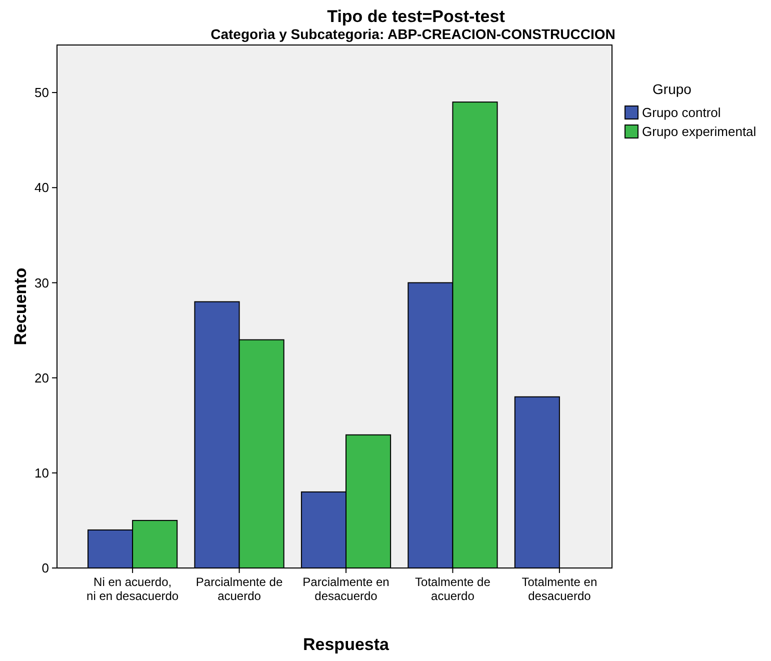 This screenshot has height=661, width=771. I want to click on y-axis-title: Recuento, so click(20, 307).